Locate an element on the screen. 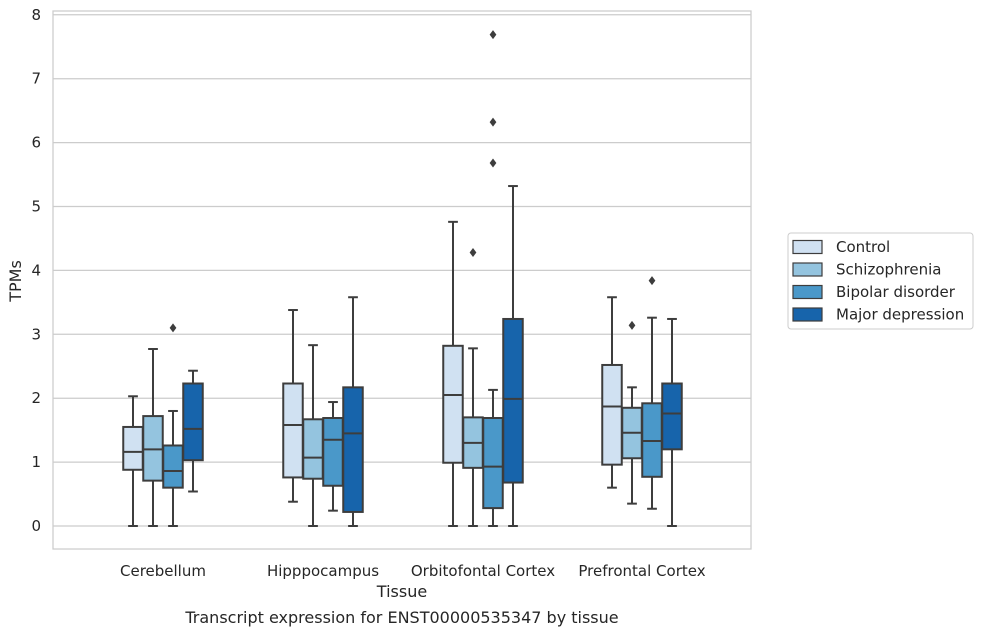  x-axis-label: Tissue is located at coordinates (401, 591).